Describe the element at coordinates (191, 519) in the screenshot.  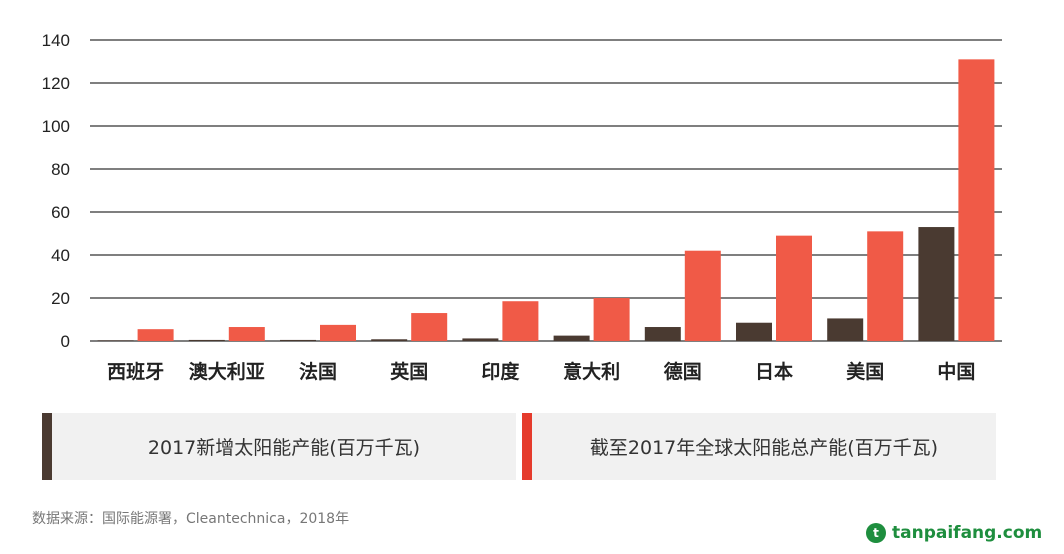
I see `source-note: 数据来源：国际能源署，Cleantechnica，2018年` at that location.